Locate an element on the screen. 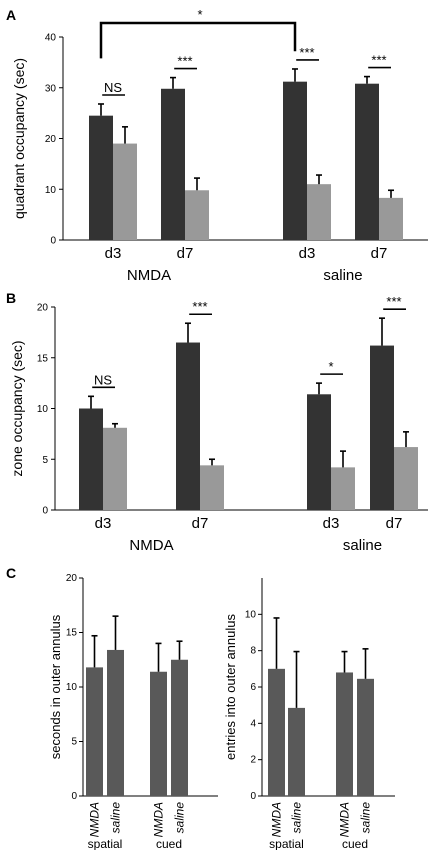 The height and width of the screenshot is (850, 441). comparison-bracket is located at coordinates (198, 40).